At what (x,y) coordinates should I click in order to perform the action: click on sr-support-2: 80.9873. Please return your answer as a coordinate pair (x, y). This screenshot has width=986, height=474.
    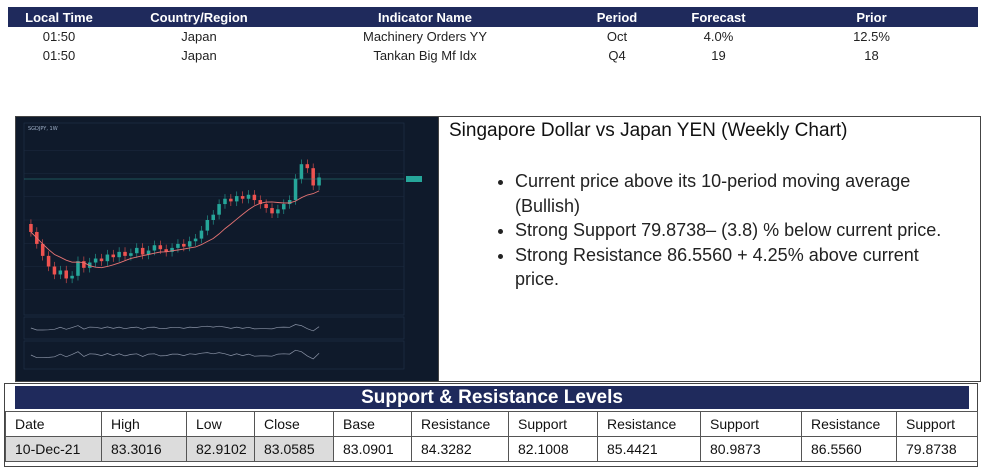
    Looking at the image, I should click on (751, 449).